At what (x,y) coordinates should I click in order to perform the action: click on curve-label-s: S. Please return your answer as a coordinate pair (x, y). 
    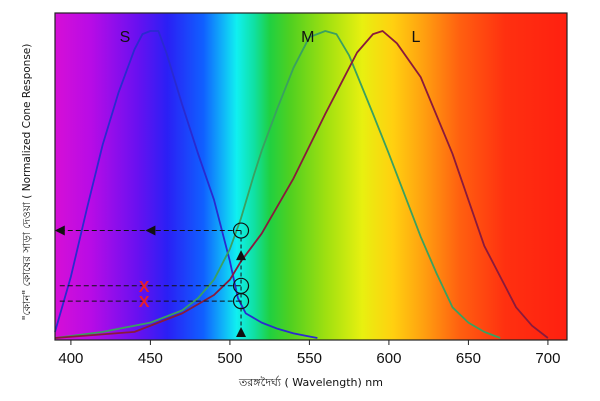
    Looking at the image, I should click on (125, 37).